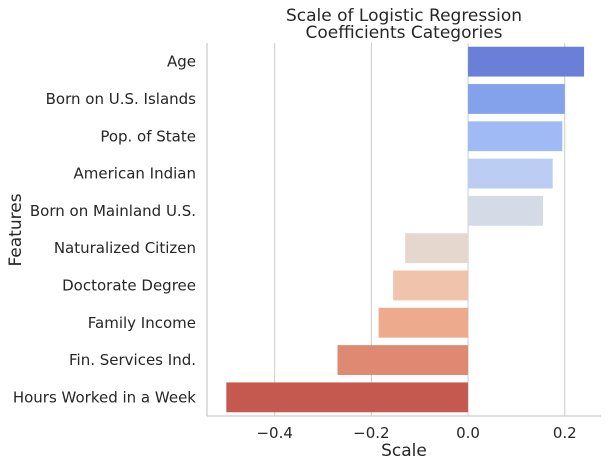 The image size is (608, 464). Describe the element at coordinates (565, 433) in the screenshot. I see `x-tick-label: 0.2` at that location.